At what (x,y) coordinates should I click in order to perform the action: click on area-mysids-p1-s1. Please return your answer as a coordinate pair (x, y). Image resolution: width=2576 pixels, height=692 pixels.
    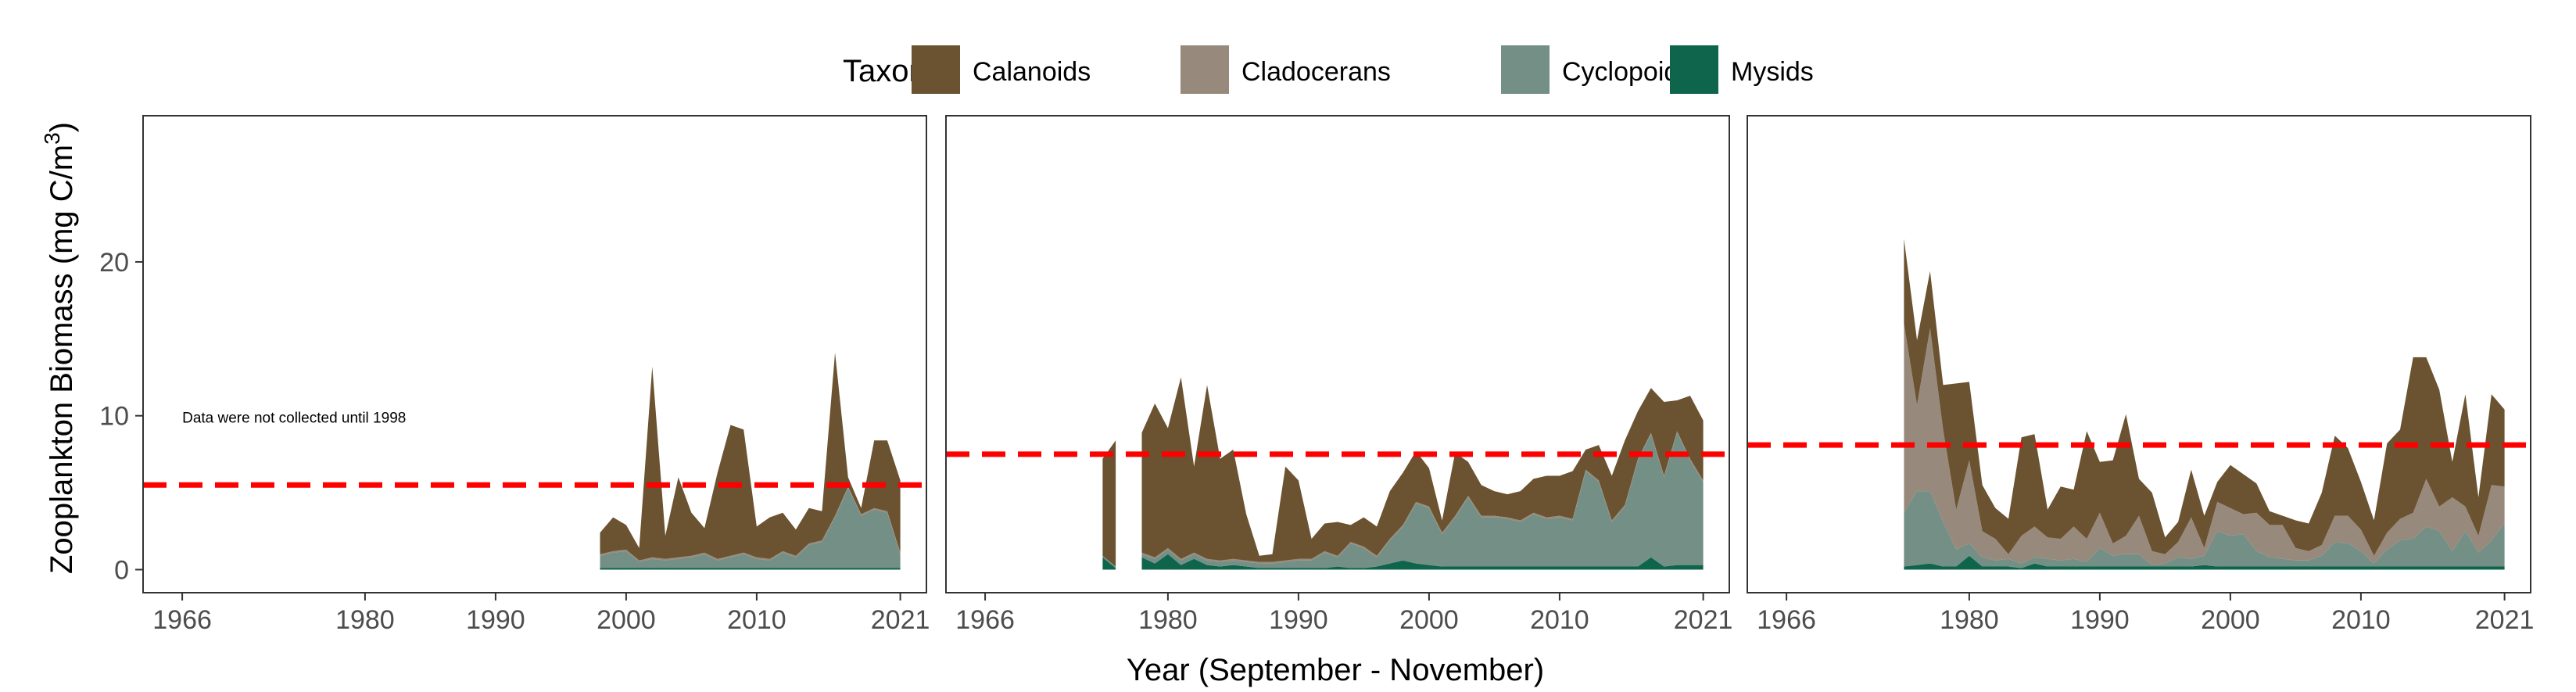
    Looking at the image, I should click on (750, 569).